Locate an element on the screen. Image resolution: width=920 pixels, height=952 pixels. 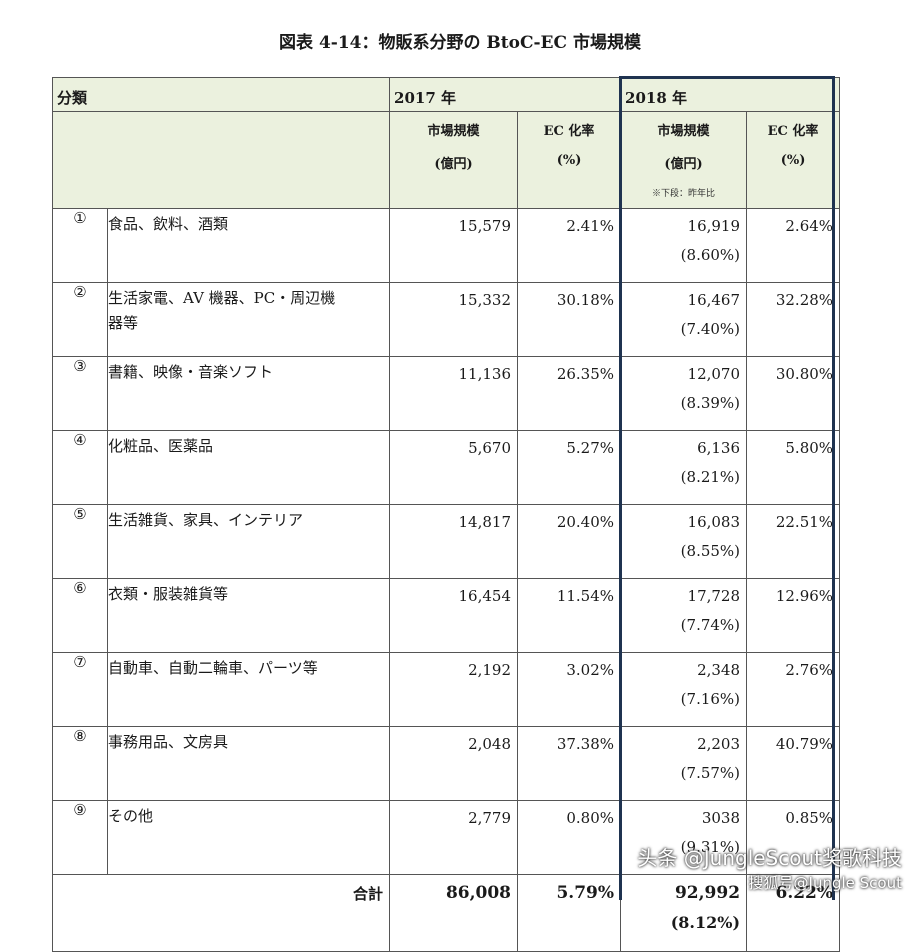
row-number: ⑧ is located at coordinates (80, 763).